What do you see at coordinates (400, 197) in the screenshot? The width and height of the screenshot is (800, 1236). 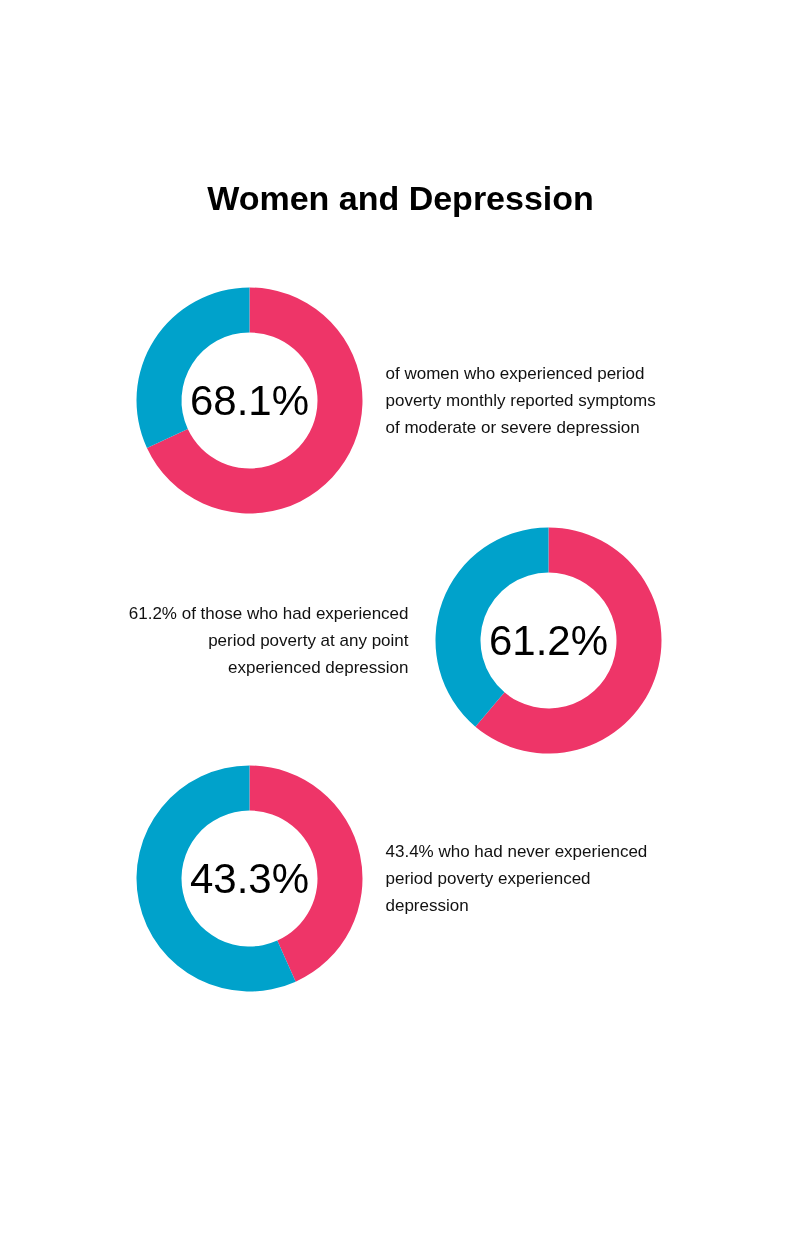 I see `chart-title: Women and Depression` at bounding box center [400, 197].